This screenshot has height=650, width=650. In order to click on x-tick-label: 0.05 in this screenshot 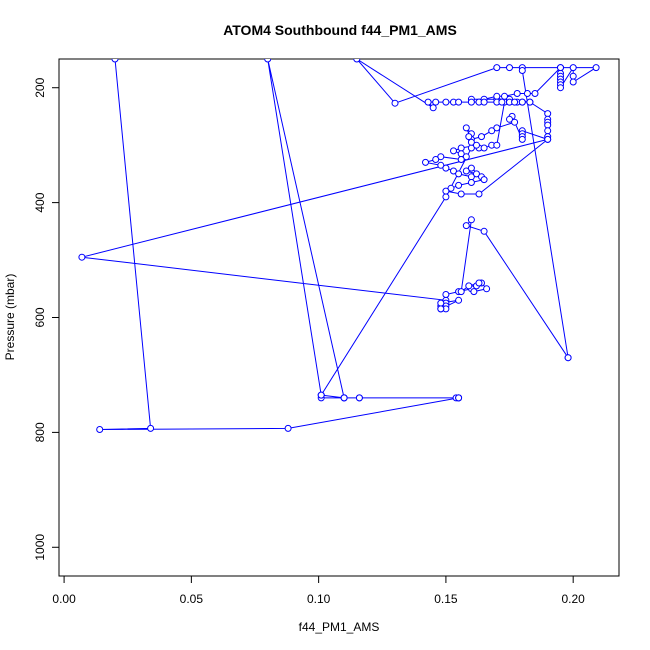, I will do `click(192, 599)`.